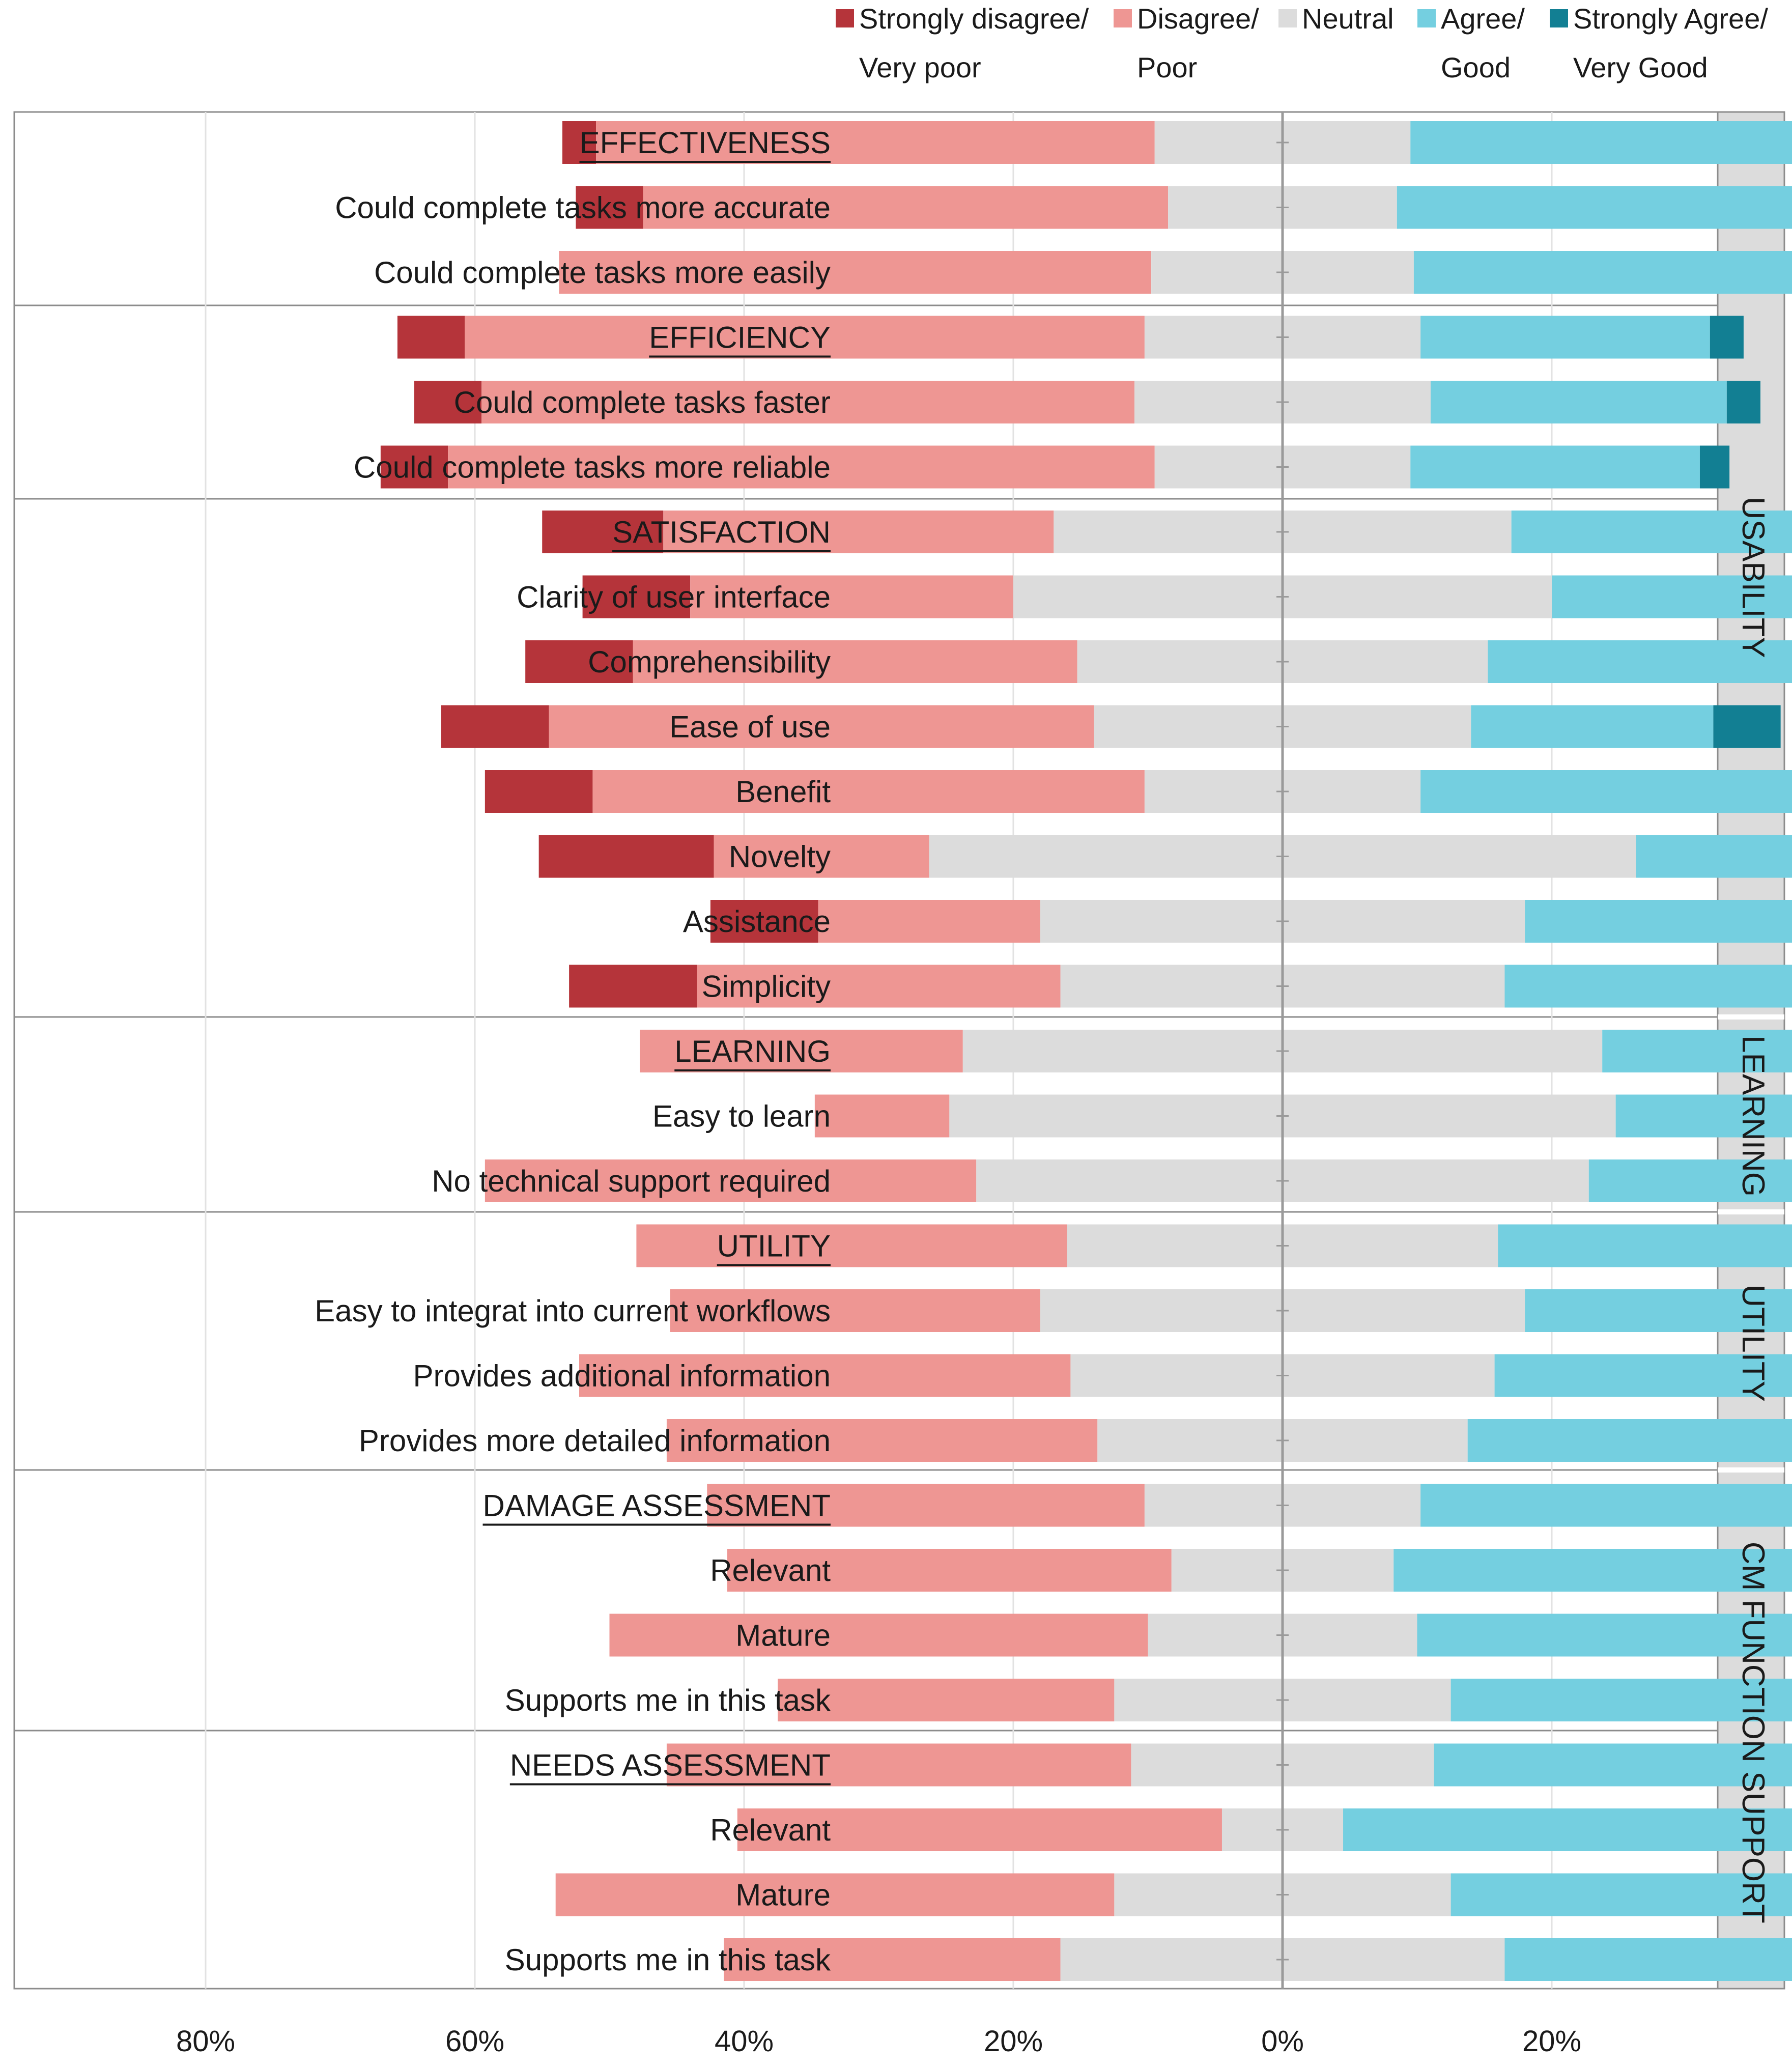  I want to click on row-label: Simplicity, so click(766, 987).